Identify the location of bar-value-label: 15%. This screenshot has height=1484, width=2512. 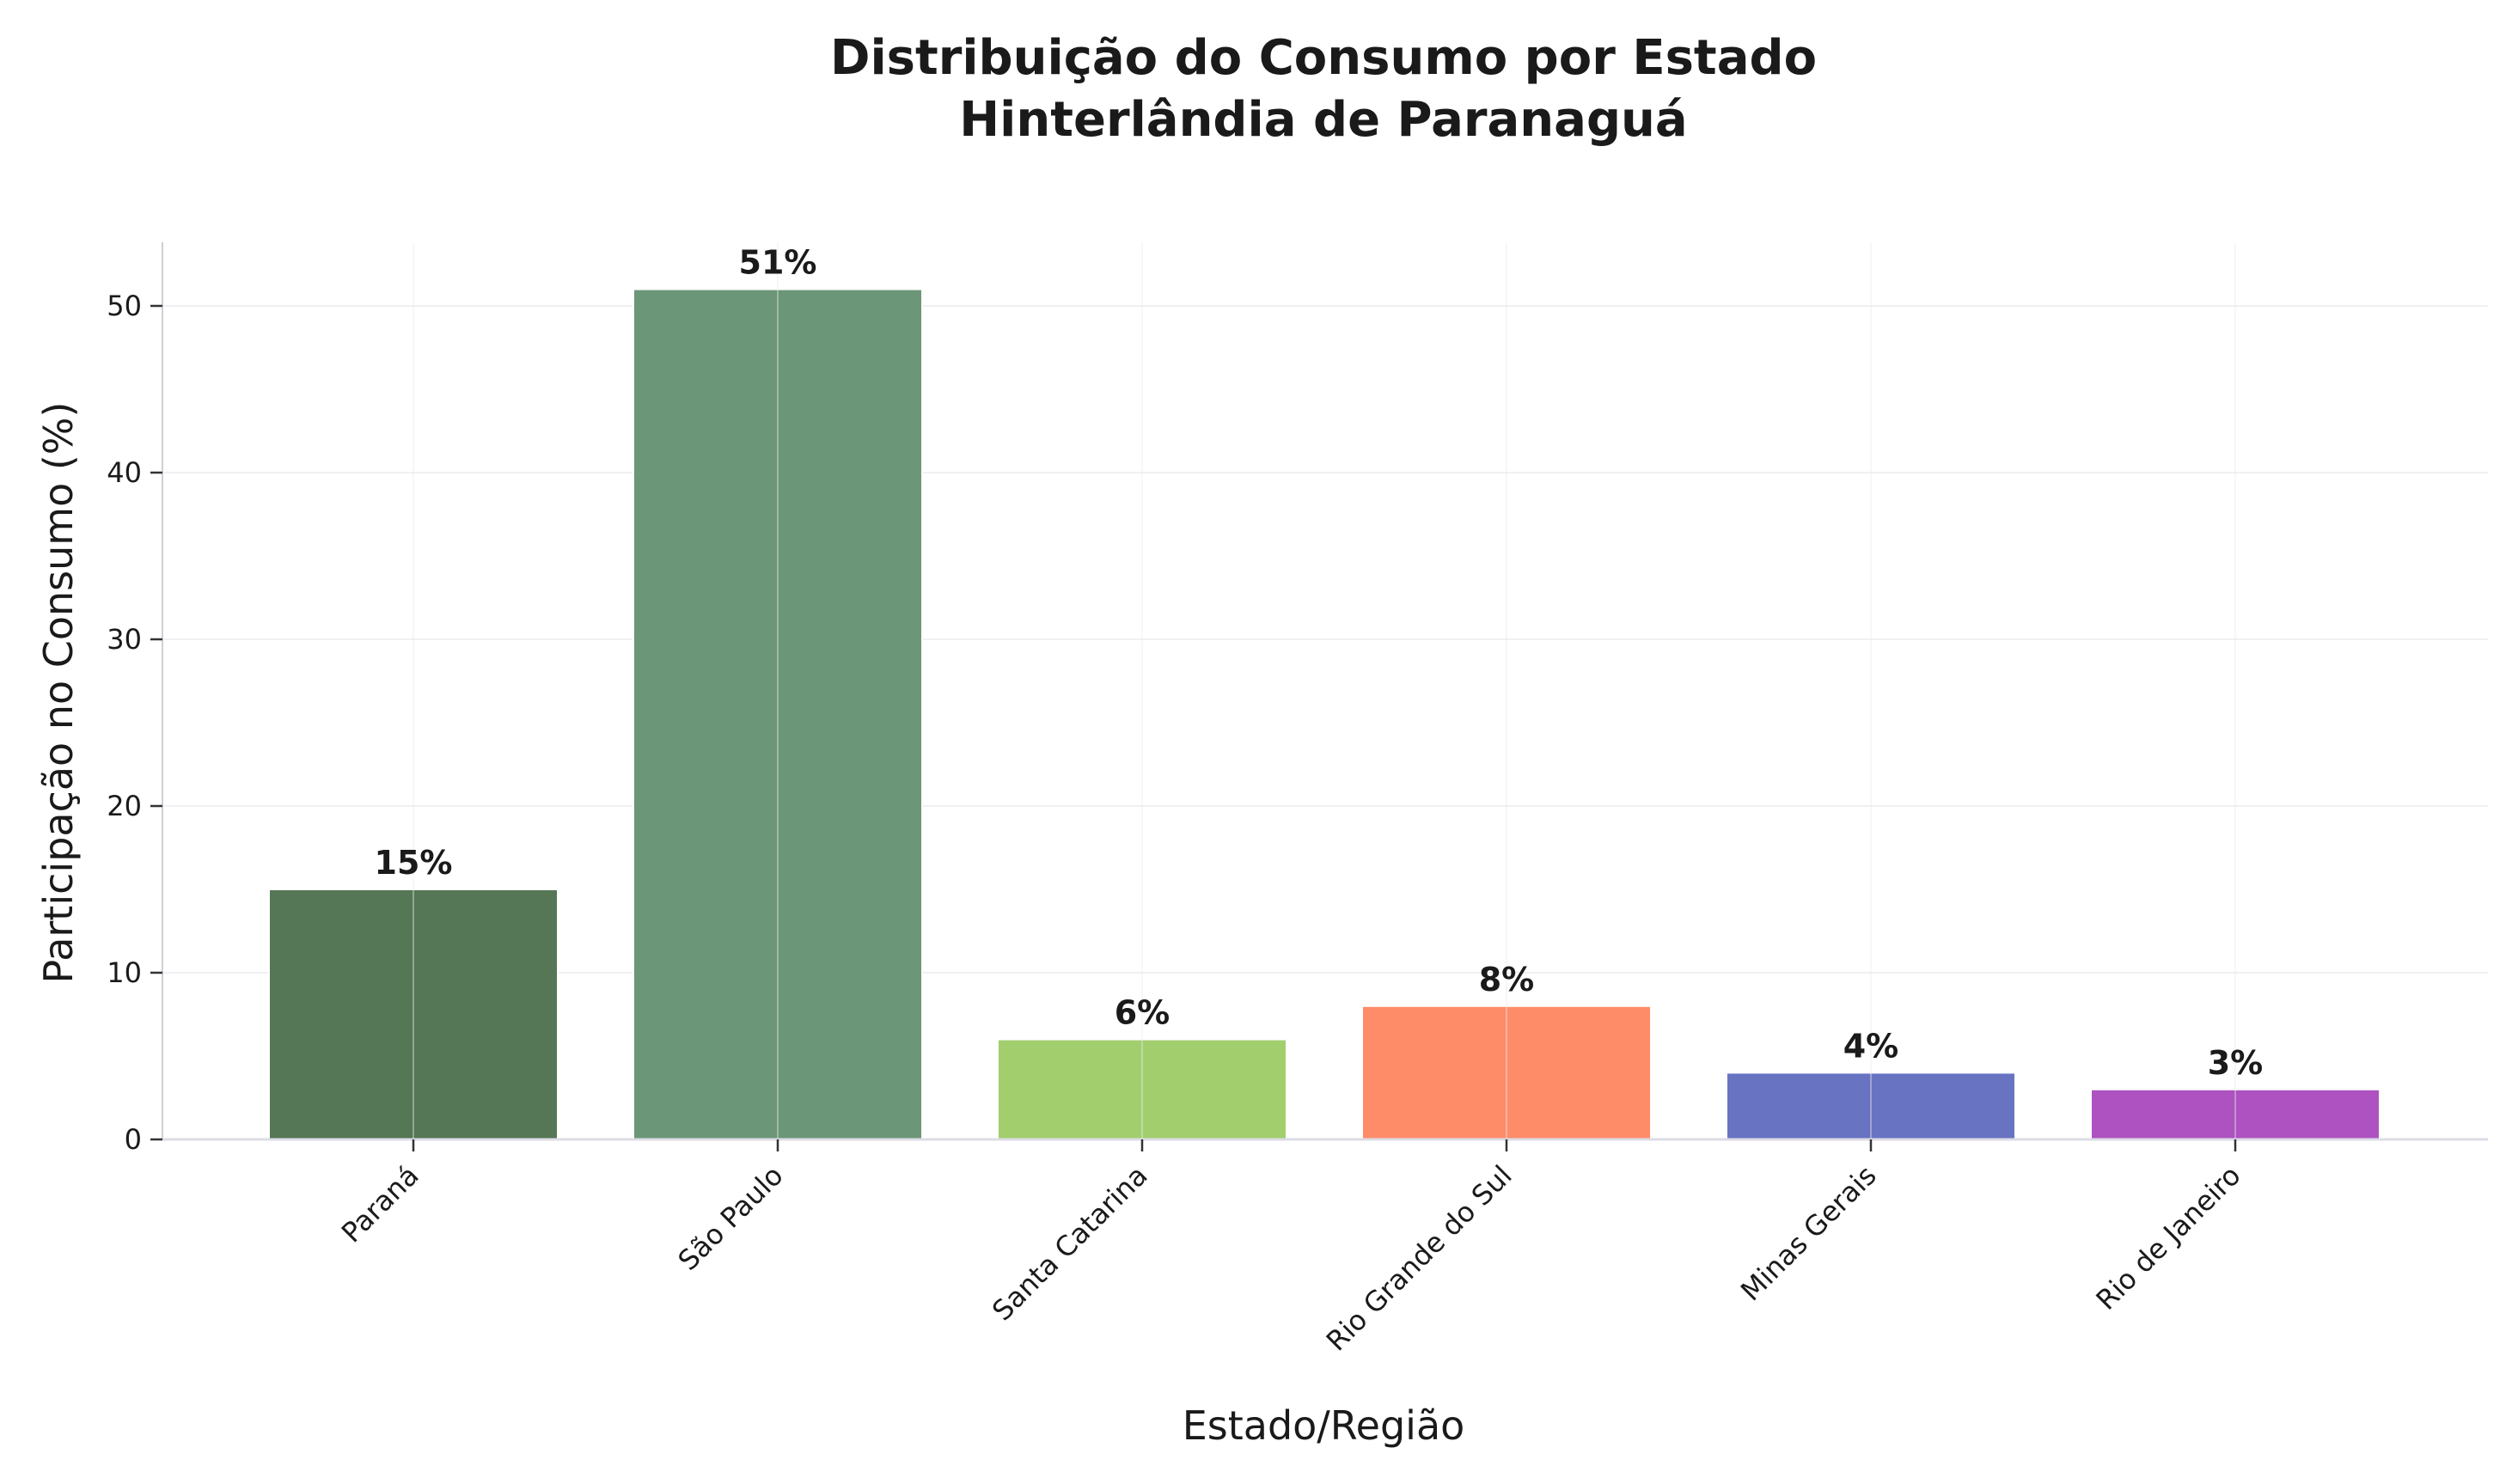
(414, 863).